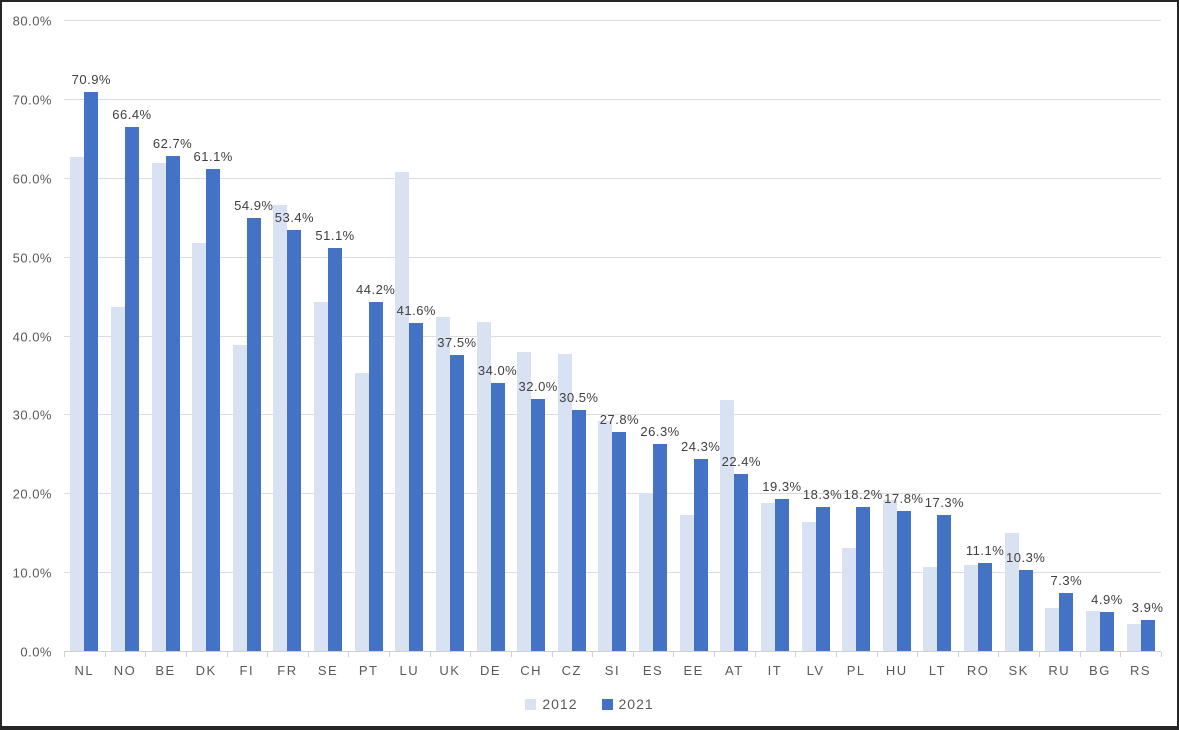 The width and height of the screenshot is (1179, 730). I want to click on bar-group-ch: 32.0% CH, so click(534, 349).